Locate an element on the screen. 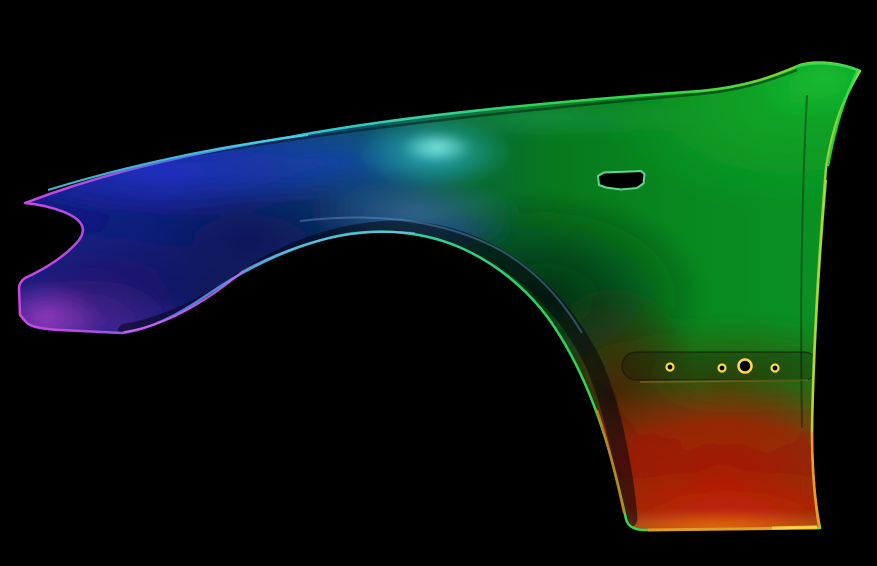  shade-green-corner is located at coordinates (802, 92).